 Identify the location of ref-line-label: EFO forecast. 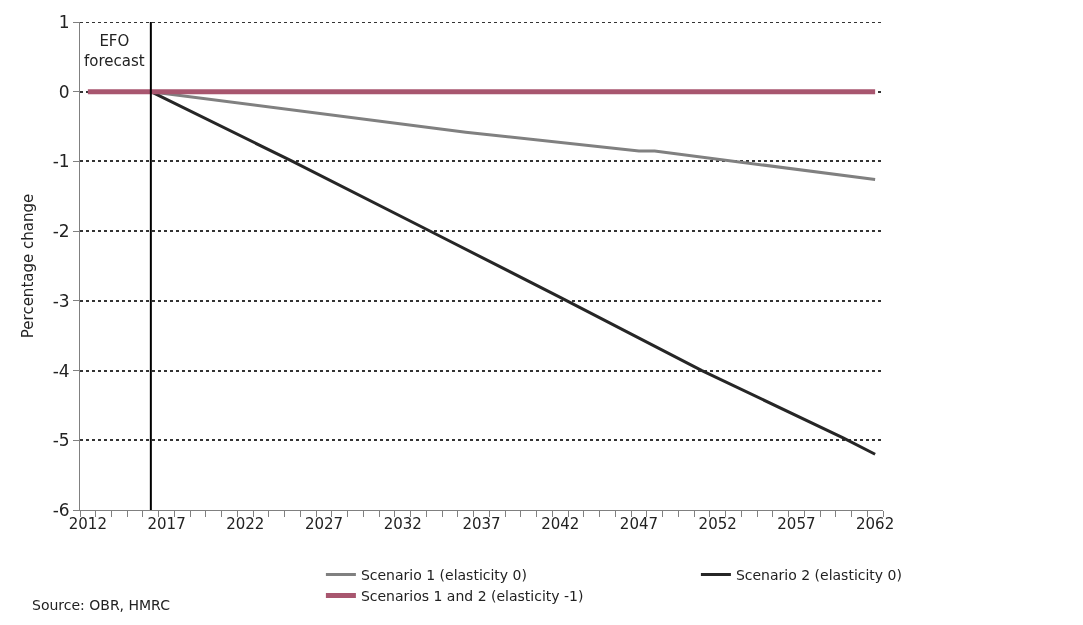
(114, 51).